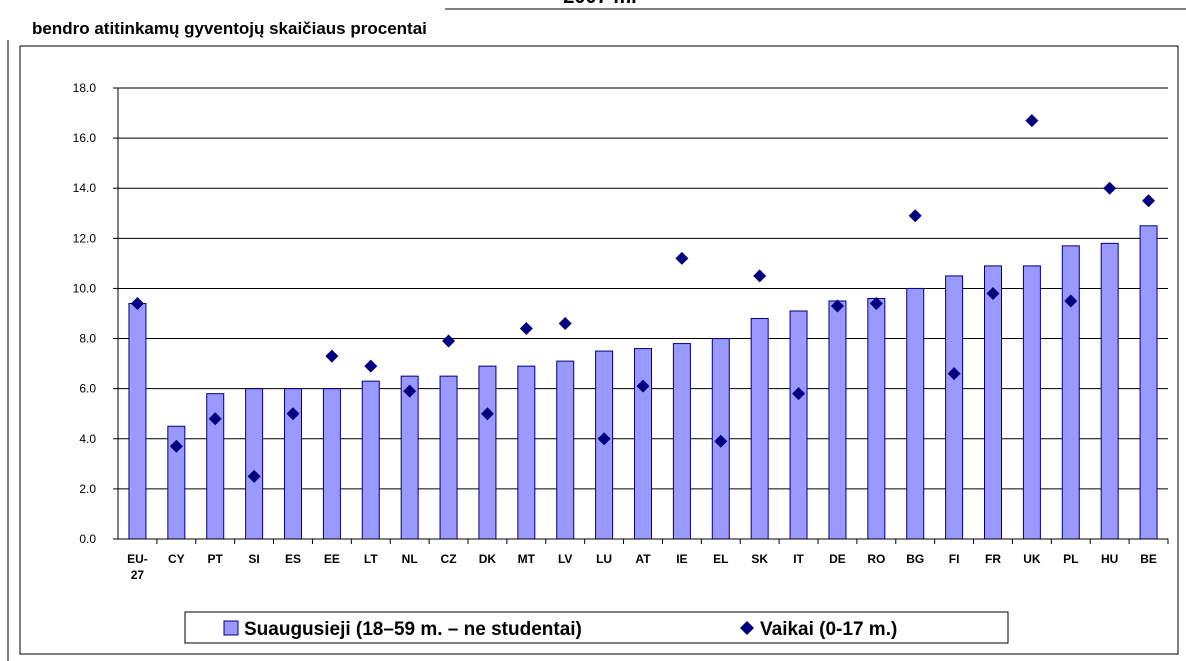 This screenshot has width=1186, height=661. Describe the element at coordinates (487, 559) in the screenshot. I see `x-tick-label: DK` at that location.